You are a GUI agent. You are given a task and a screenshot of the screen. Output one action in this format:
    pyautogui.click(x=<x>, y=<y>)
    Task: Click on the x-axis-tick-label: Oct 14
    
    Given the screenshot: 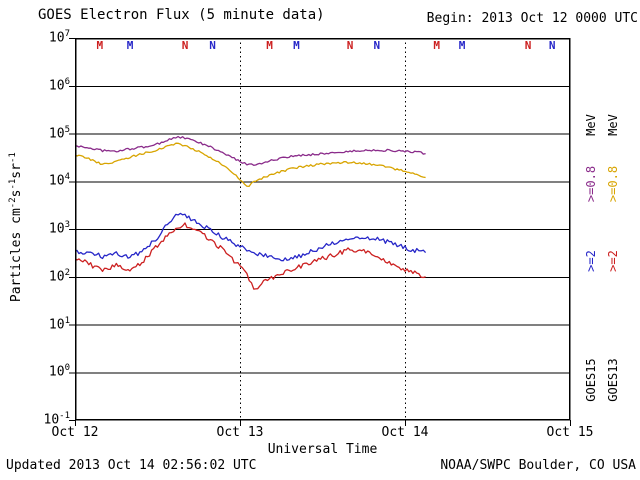 What is the action you would take?
    pyautogui.click(x=405, y=432)
    